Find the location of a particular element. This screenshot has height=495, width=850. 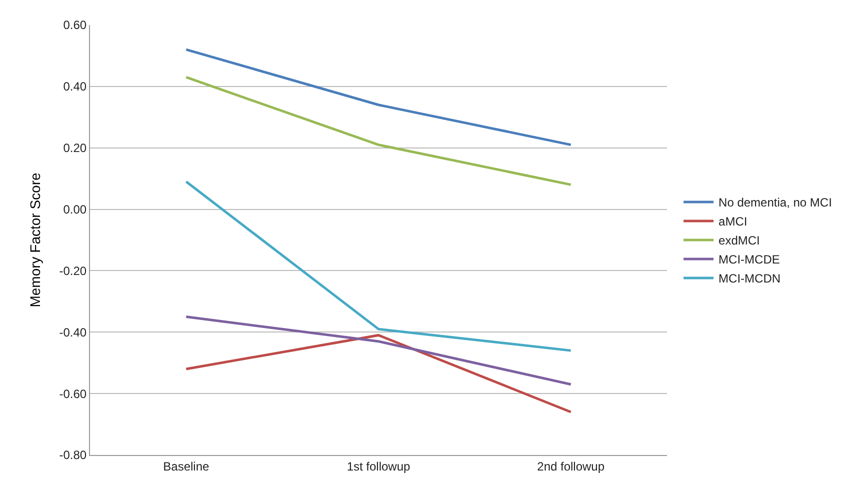

y-tick-label: 0.00 is located at coordinates (75, 209).